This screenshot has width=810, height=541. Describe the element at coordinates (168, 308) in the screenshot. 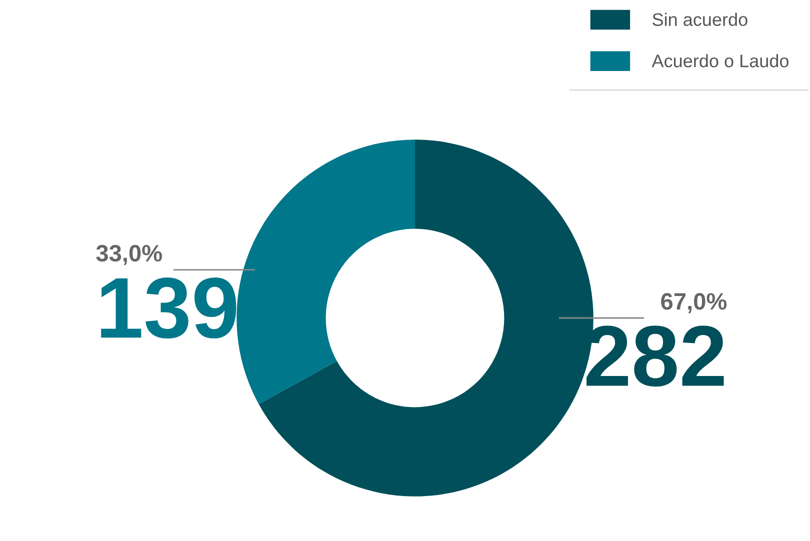

I see `data-label: 139` at that location.